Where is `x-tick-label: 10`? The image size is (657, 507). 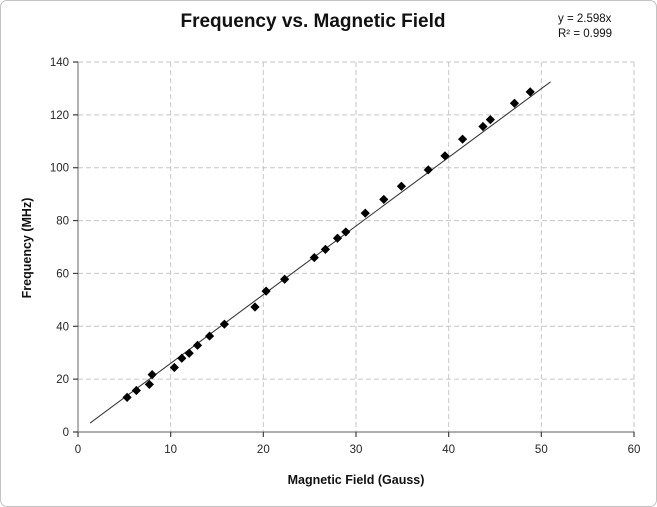
x-tick-label: 10 is located at coordinates (170, 450).